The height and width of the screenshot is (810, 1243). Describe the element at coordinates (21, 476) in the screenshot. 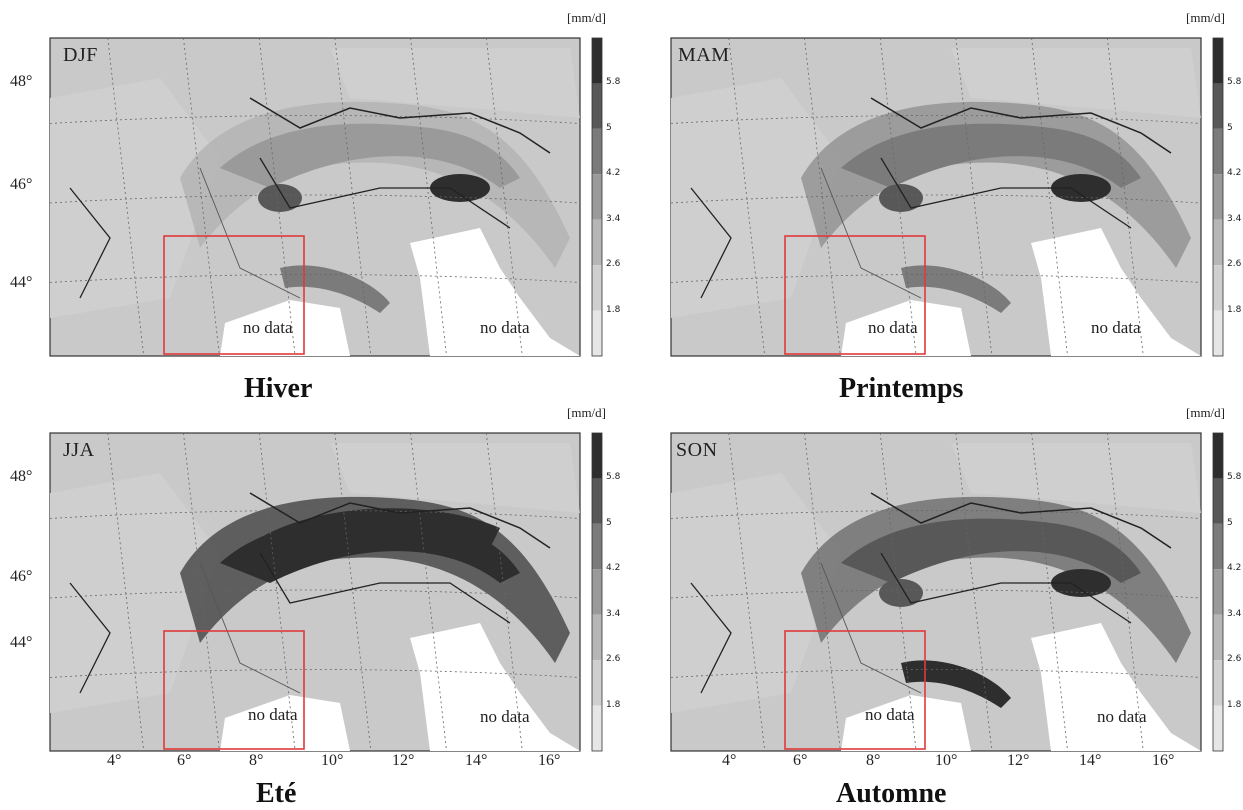

I see `lat-label: 48°` at that location.